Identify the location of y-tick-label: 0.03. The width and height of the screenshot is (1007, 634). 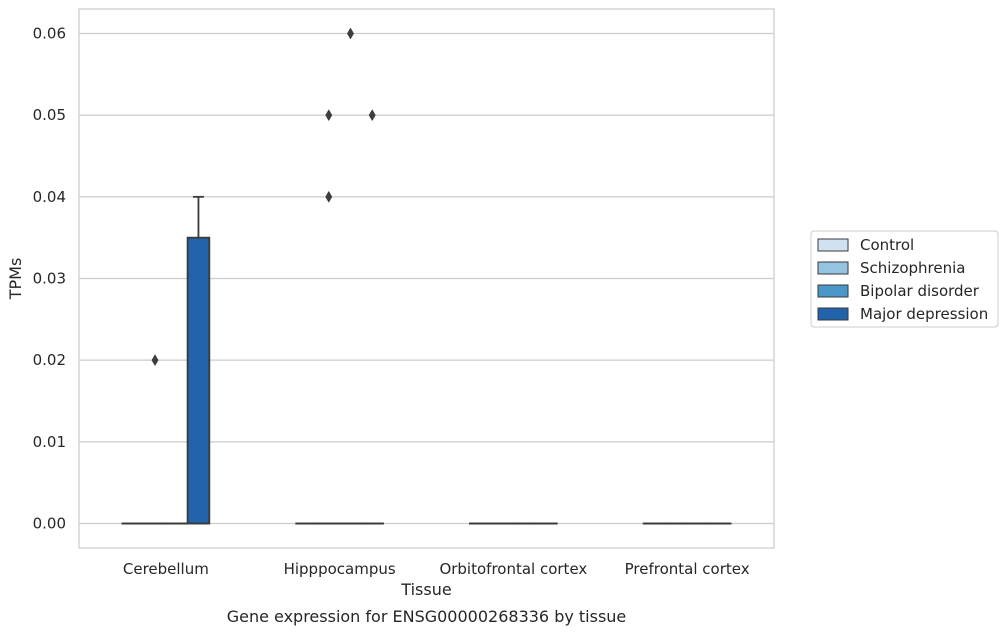
(49, 279).